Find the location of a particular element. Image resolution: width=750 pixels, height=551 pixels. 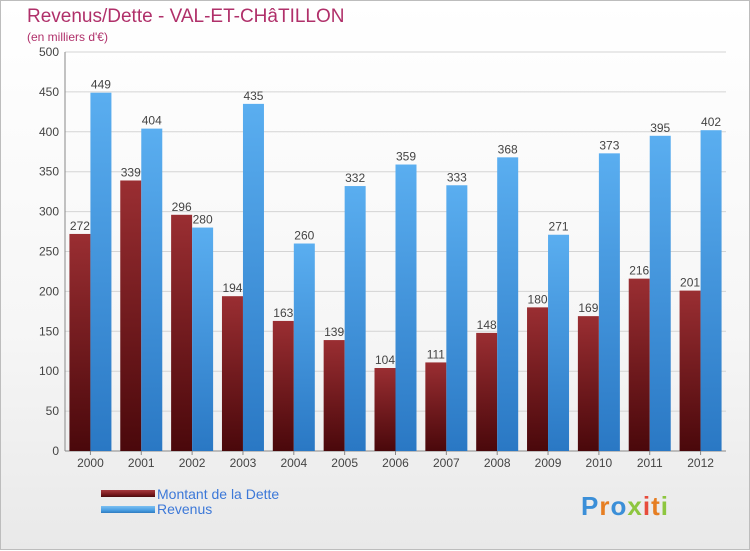

data-label-dette: 169 is located at coordinates (588, 308).